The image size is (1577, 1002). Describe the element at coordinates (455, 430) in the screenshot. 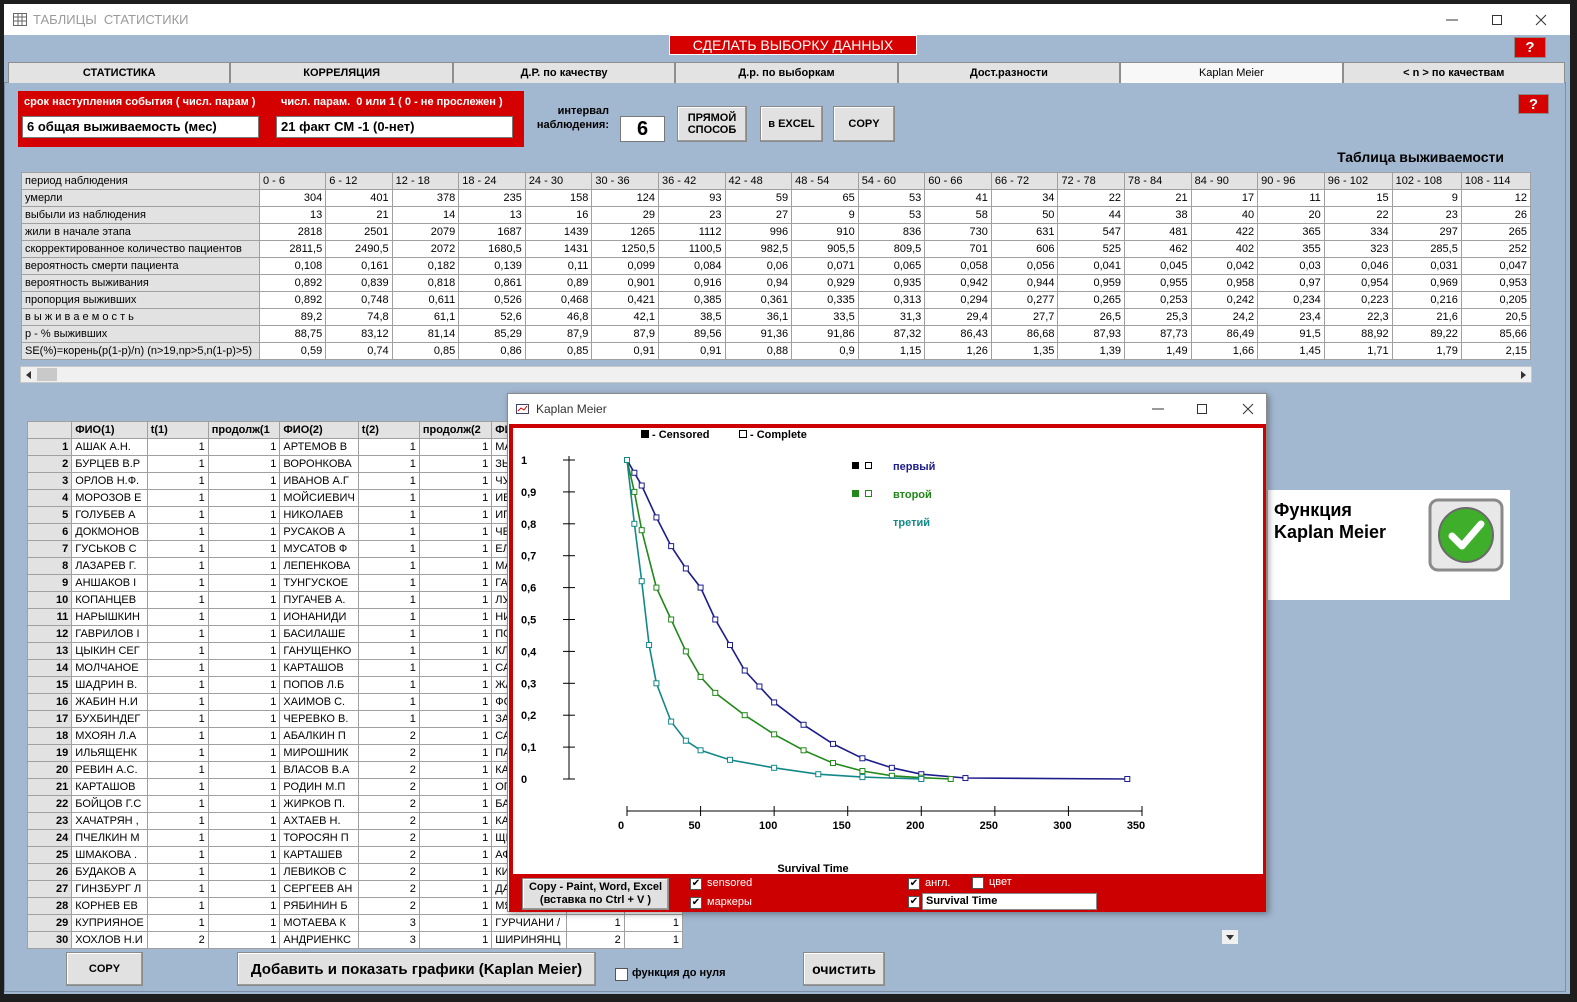

I see `header-cell: продолж(2` at that location.